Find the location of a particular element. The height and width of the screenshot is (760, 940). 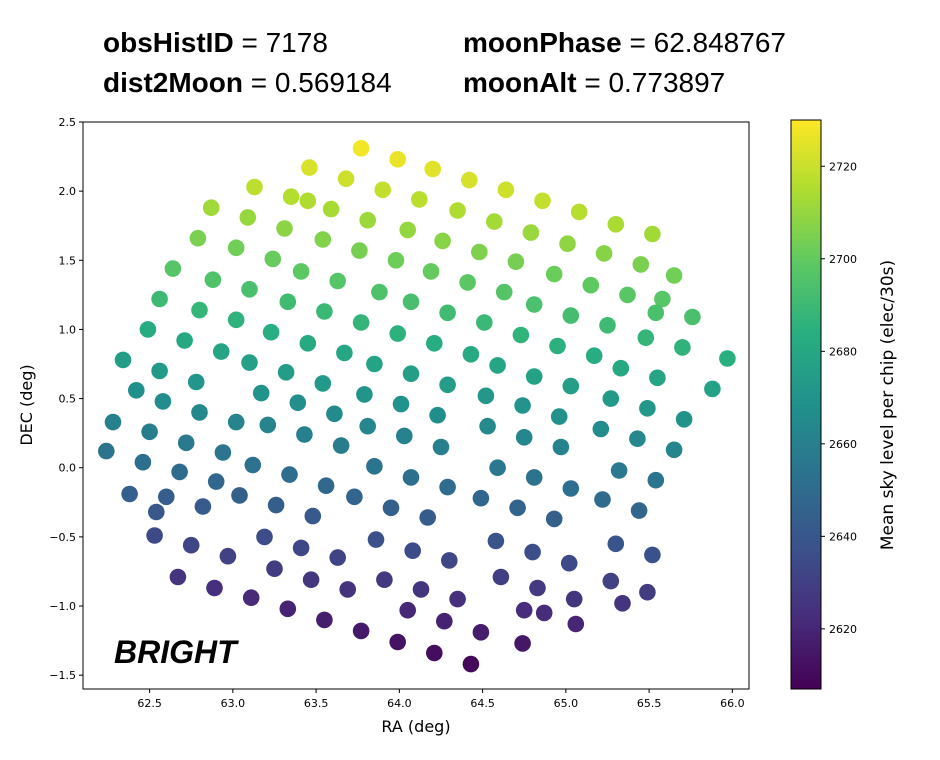

y-tick-label: 1.0 is located at coordinates (68, 329).